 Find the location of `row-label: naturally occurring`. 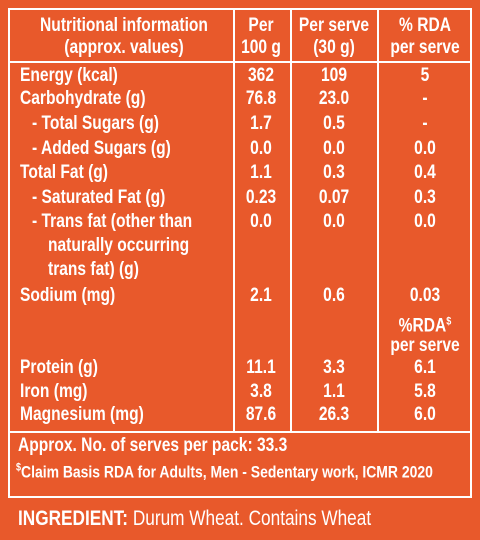

row-label: naturally occurring is located at coordinates (119, 245).